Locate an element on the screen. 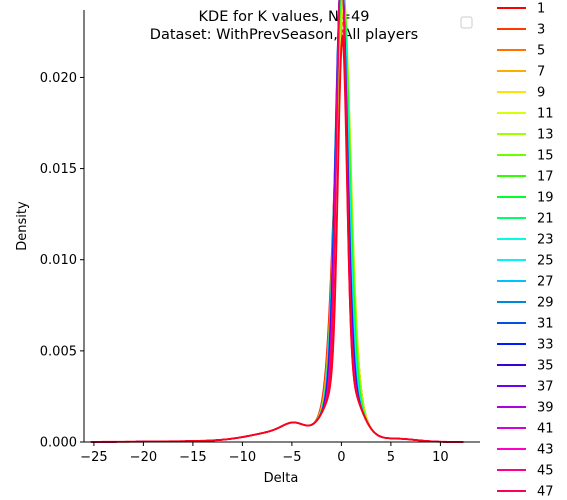 Image resolution: width=567 pixels, height=500 pixels. legend-frame is located at coordinates (466, 22).